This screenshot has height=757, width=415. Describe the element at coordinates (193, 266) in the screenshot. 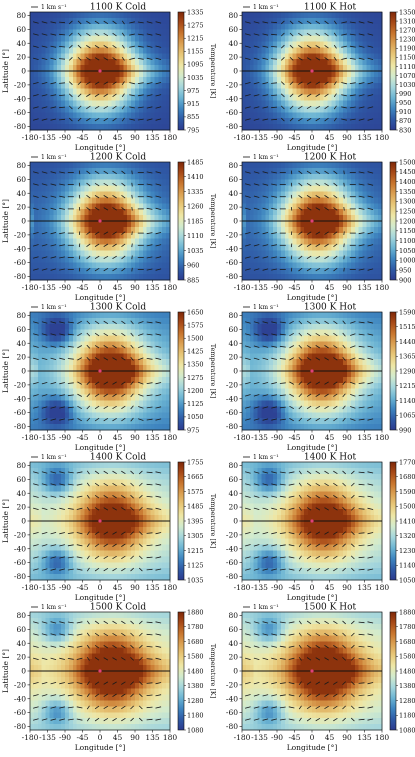

I see `colorbar-tick-label: 960` at that location.